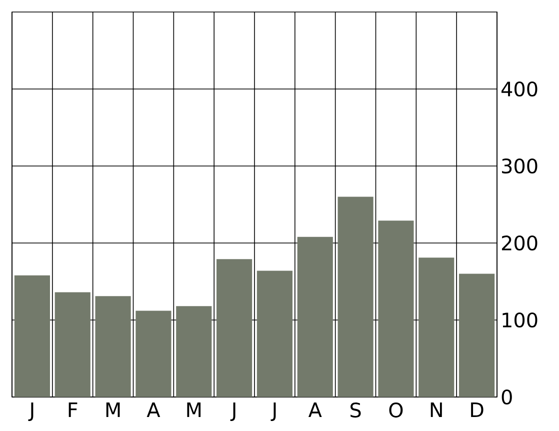 The image size is (559, 431). What do you see at coordinates (520, 166) in the screenshot?
I see `y-tick-label: 300` at bounding box center [520, 166].